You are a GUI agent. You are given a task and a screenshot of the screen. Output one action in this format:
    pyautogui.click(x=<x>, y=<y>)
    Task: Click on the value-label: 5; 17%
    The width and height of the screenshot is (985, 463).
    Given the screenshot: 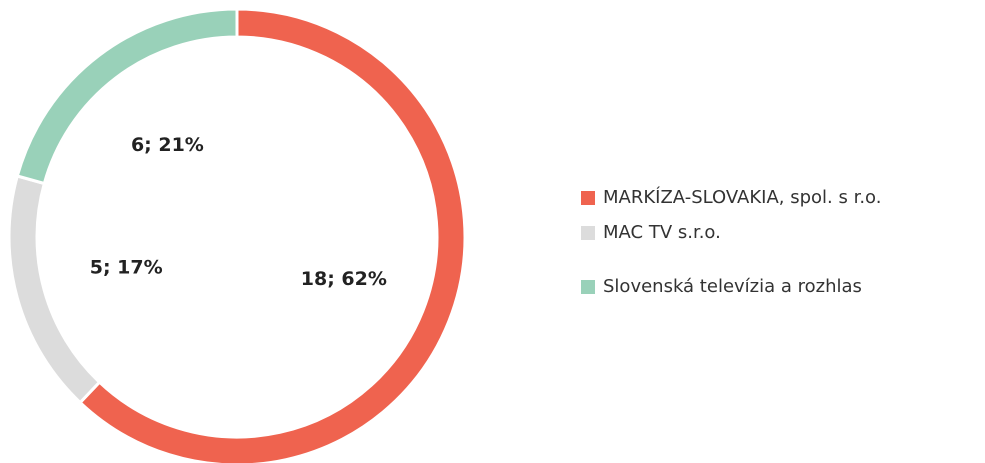 What is the action you would take?
    pyautogui.click(x=126, y=267)
    